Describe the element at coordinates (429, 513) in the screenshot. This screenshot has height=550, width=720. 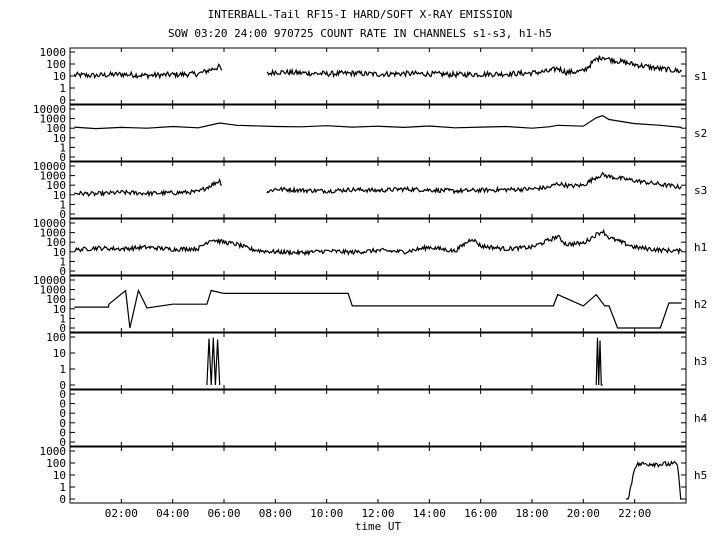
I see `x-tick-label: 14:00` at that location.